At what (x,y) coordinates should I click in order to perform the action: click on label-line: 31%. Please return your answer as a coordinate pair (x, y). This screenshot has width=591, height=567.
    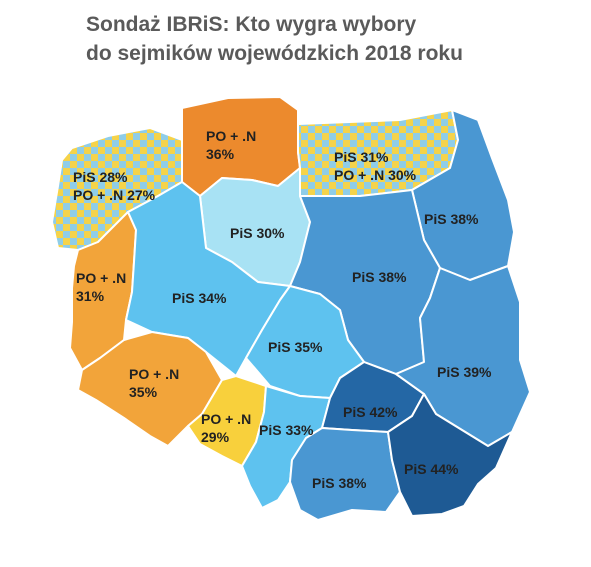
    Looking at the image, I should click on (90, 296).